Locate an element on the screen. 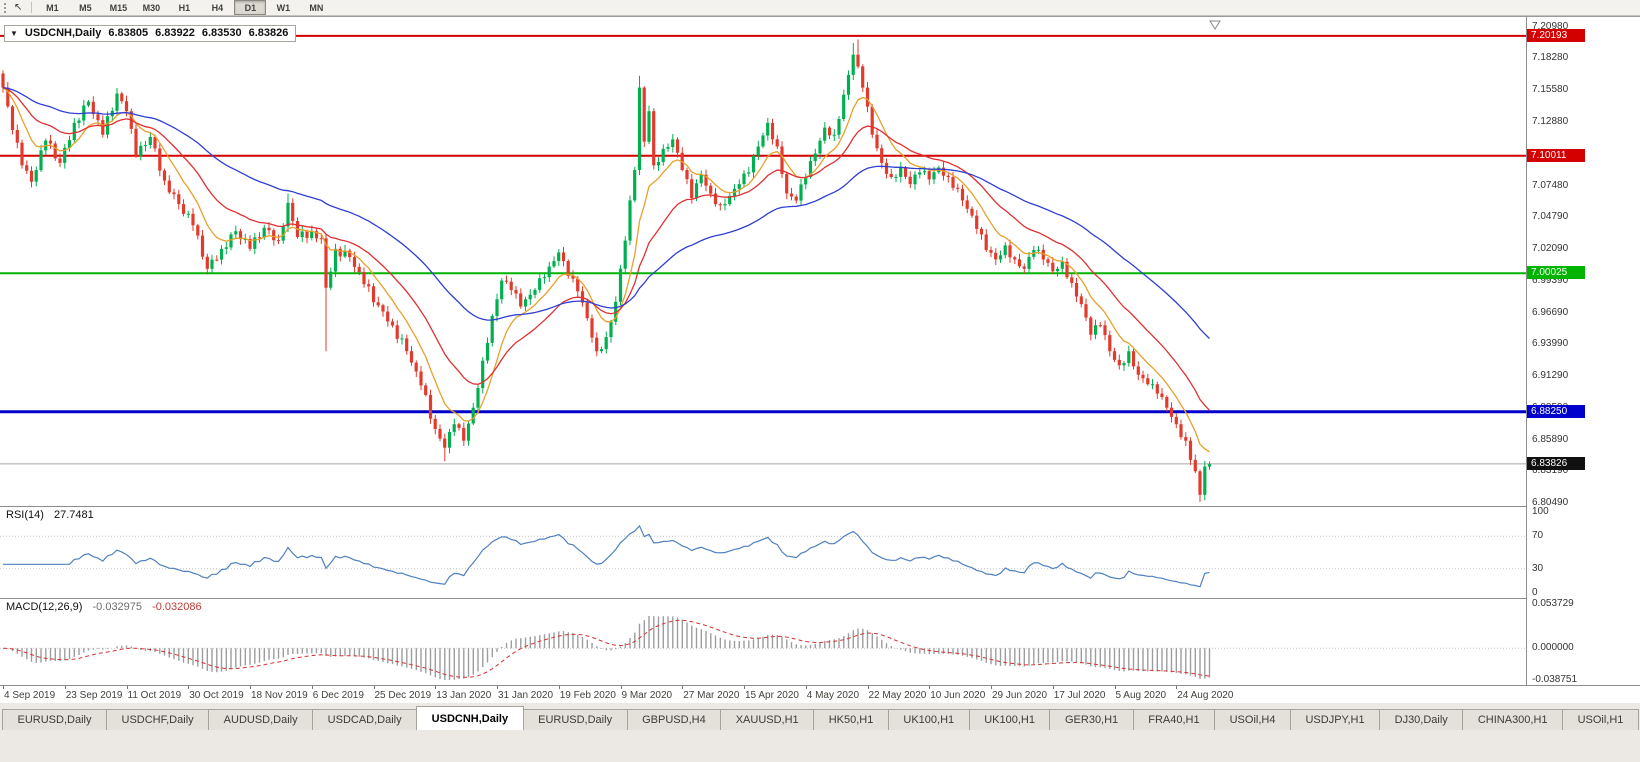  timeframe-buttons: M1 M5 M15 M30 H1 H4 D1 W1 MN is located at coordinates (184, 7).